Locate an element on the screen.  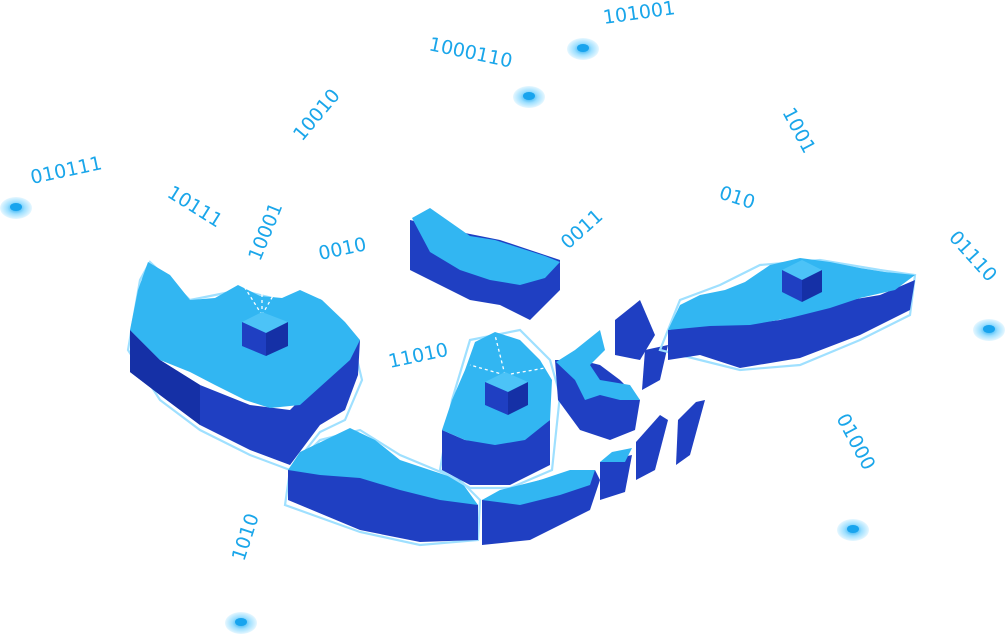
binary-label: 10001 is located at coordinates (265, 232).